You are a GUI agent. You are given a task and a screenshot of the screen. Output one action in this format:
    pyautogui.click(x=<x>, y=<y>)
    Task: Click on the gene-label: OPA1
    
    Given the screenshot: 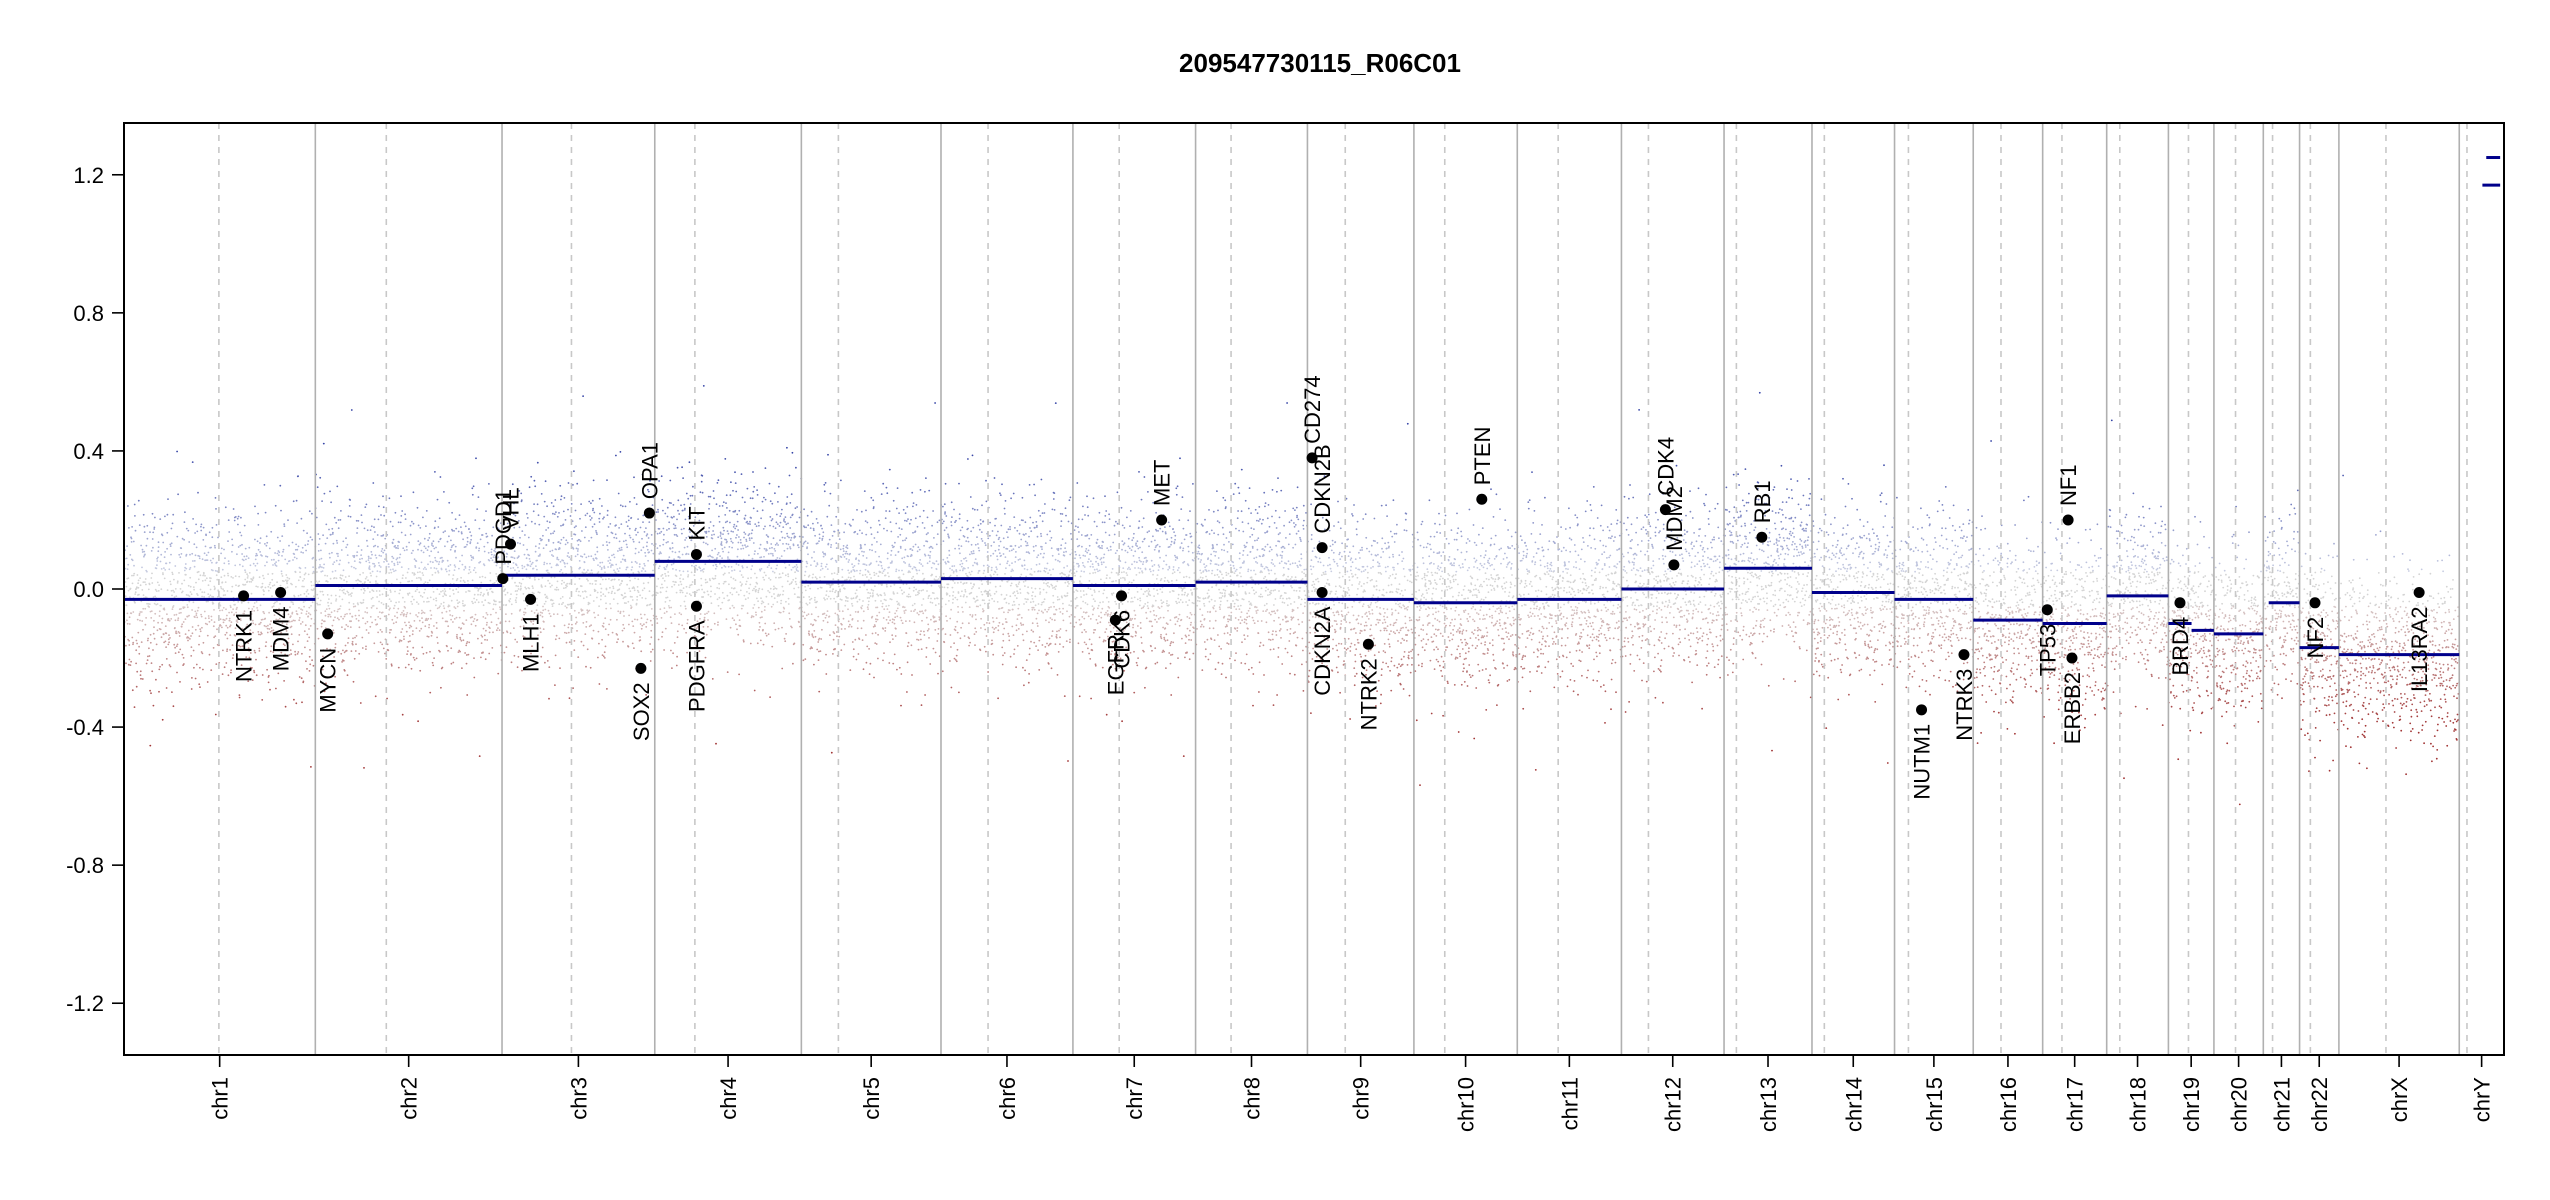 What is the action you would take?
    pyautogui.click(x=649, y=470)
    